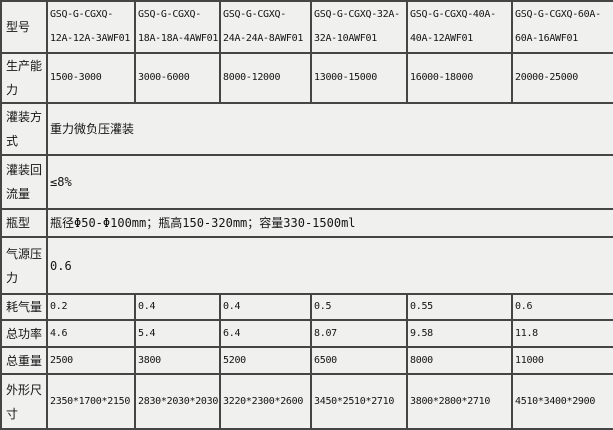 This screenshot has width=613, height=430. I want to click on model-cell: GSQ-G-CGXQ-32A- 32A-10AWF01, so click(359, 27).